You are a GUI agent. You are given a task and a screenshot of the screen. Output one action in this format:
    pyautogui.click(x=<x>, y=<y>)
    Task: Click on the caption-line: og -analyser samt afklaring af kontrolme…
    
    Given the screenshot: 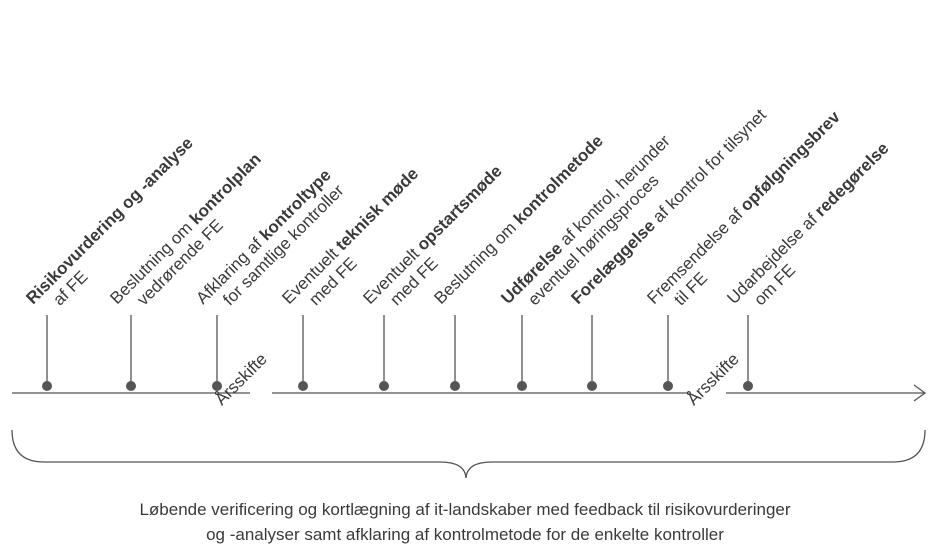 What is the action you would take?
    pyautogui.click(x=465, y=534)
    